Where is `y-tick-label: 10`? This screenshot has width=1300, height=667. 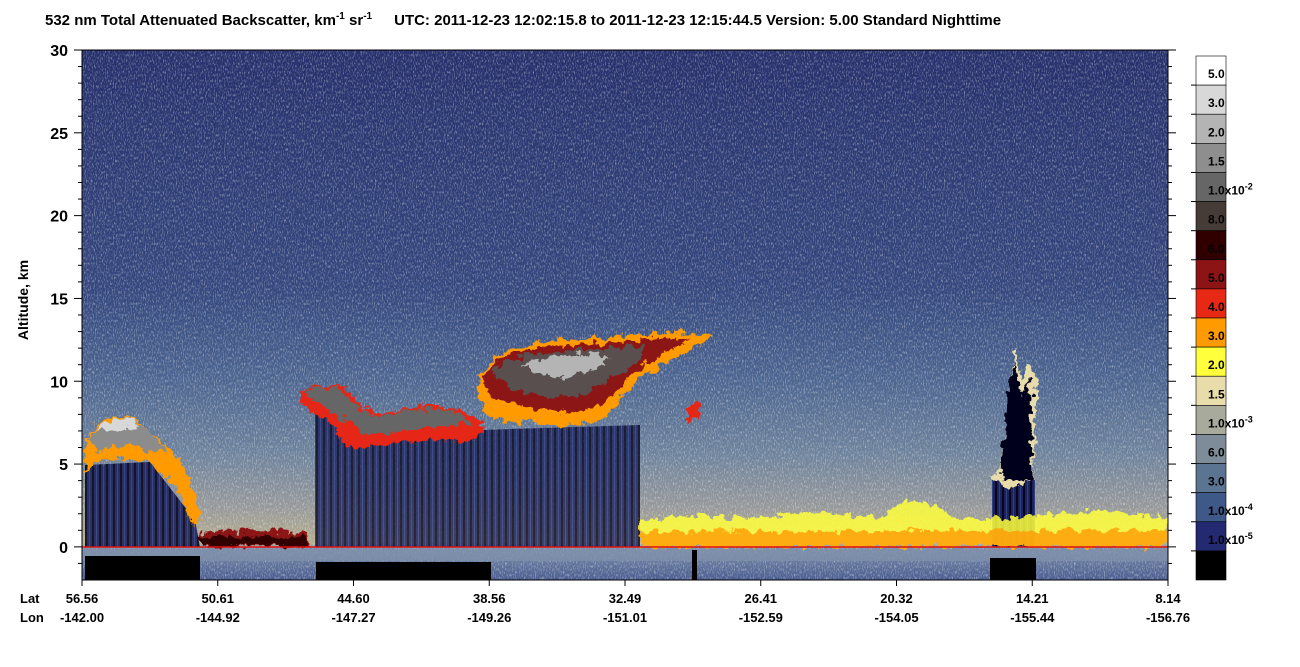 y-tick-label: 10 is located at coordinates (59, 382).